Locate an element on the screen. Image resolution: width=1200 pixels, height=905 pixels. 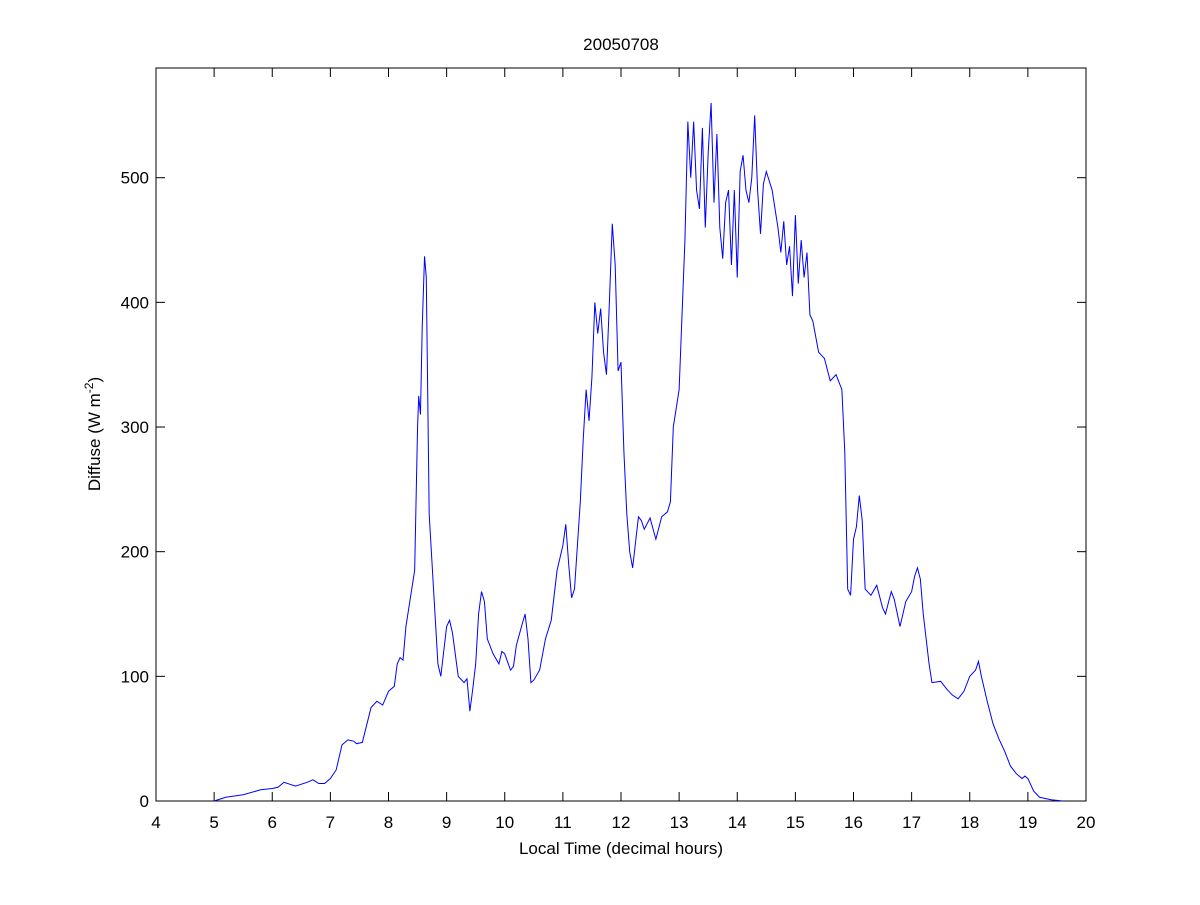
x-tick-label: 20 is located at coordinates (1086, 822).